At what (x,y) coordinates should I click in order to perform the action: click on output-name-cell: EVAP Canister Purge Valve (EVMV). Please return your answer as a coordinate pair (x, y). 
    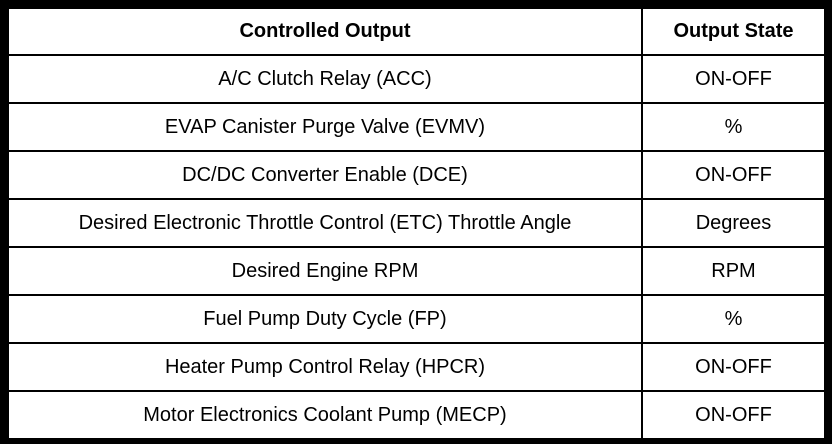
    Looking at the image, I should click on (325, 127).